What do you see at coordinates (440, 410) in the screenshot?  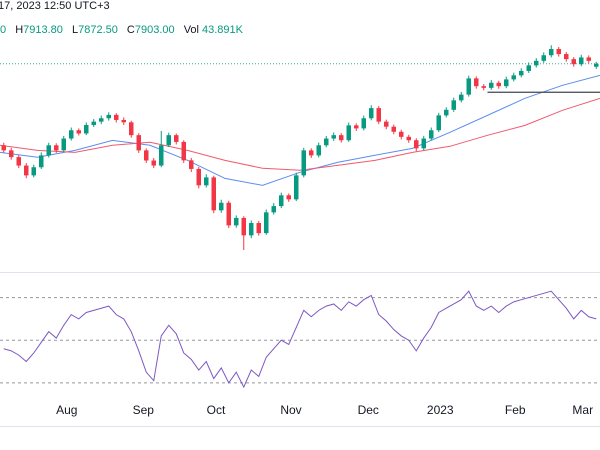 I see `x-tick-label: 2023` at bounding box center [440, 410].